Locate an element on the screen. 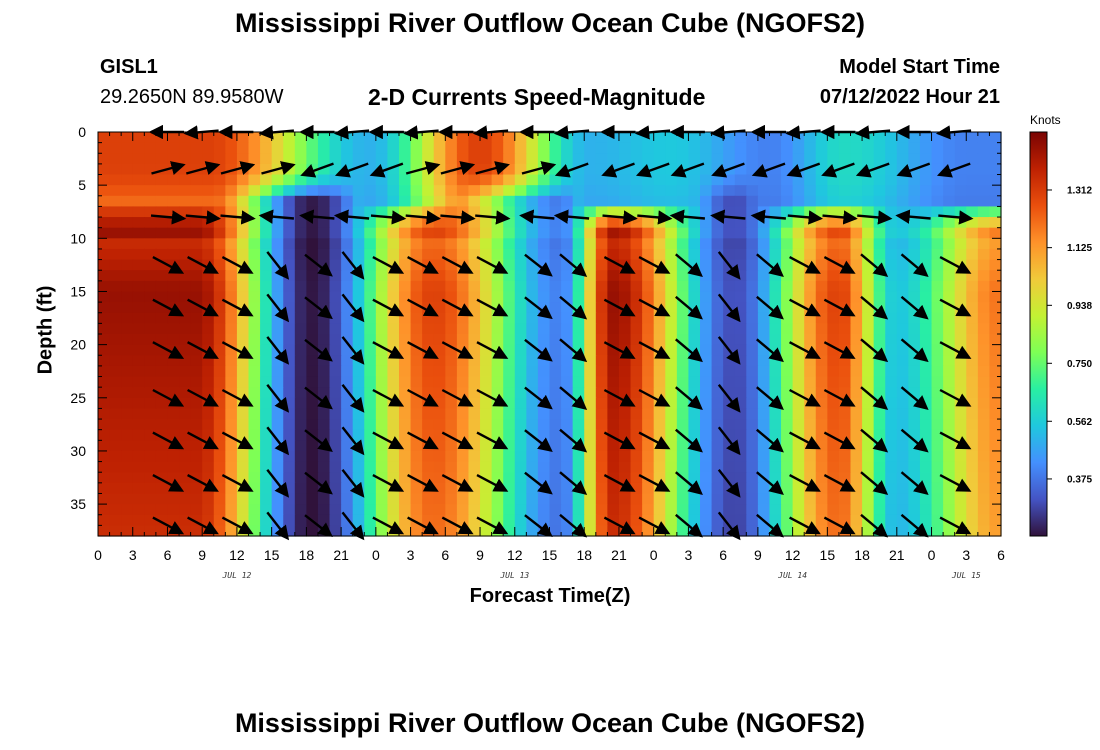  x-tick-label: 9 is located at coordinates (202, 555).